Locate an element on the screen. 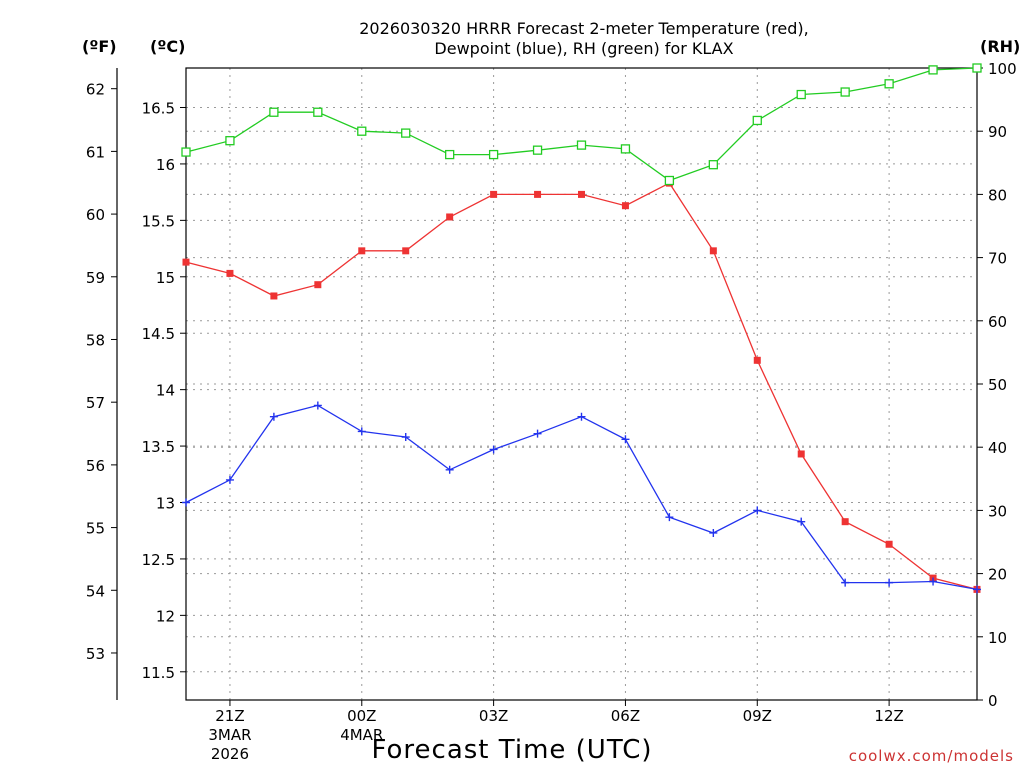  rh-tick-label: 50 is located at coordinates (997, 385).